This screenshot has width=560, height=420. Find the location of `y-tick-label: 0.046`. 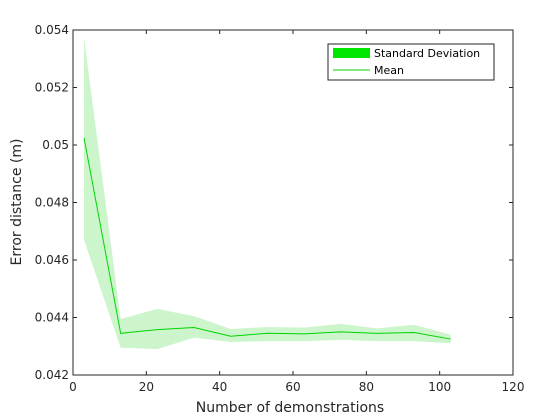

y-tick-label: 0.046 is located at coordinates (52, 260).